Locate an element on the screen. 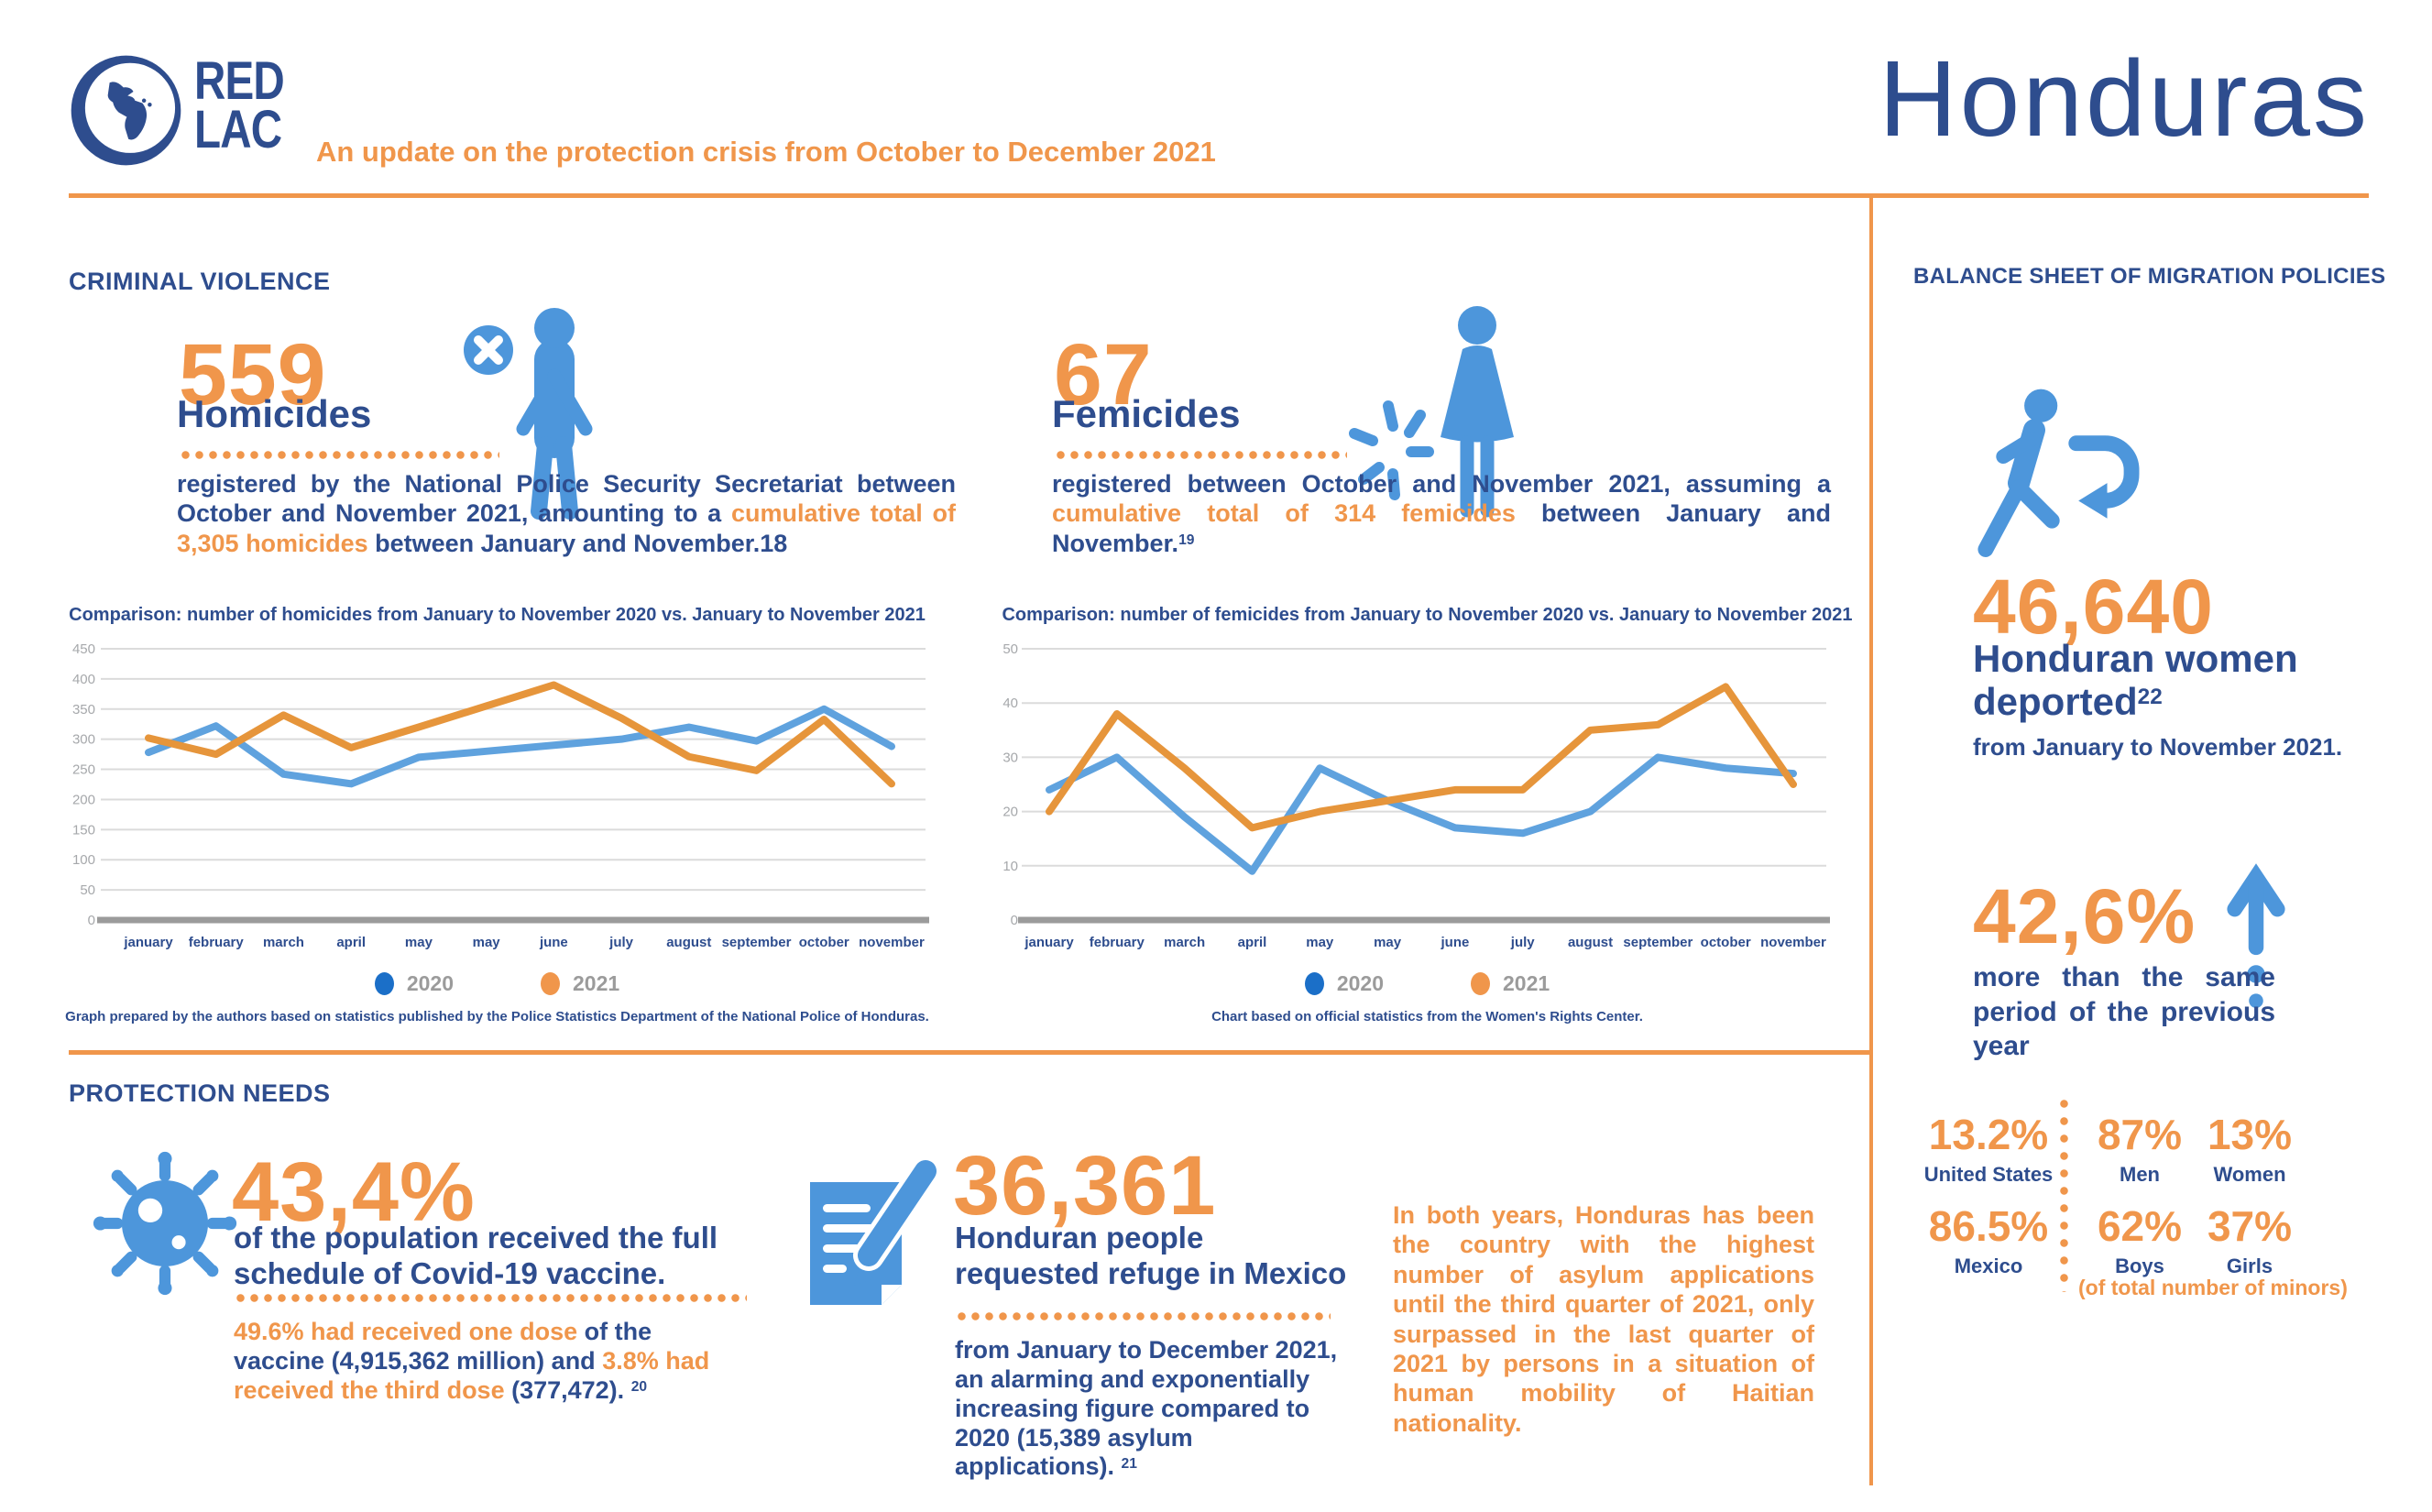  femicides-chart-legend: 2020 2021 is located at coordinates (1427, 983).